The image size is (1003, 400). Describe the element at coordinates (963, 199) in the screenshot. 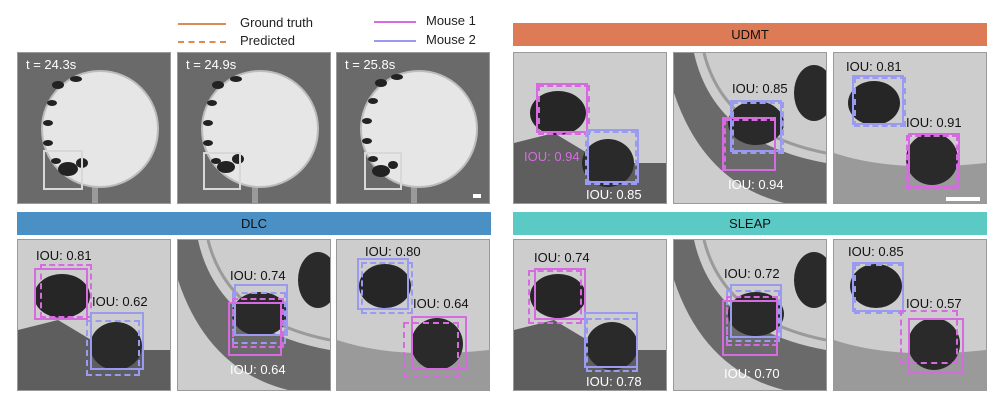

I see `scale-bar` at that location.